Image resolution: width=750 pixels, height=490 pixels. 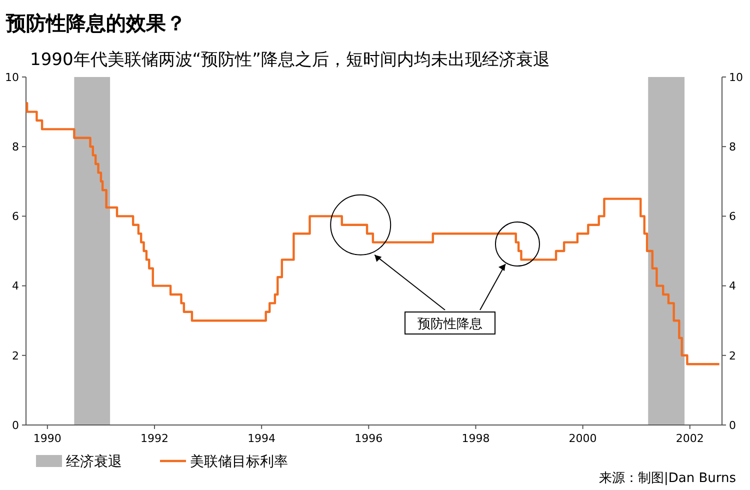 What do you see at coordinates (690, 438) in the screenshot?
I see `x-tick-label: 2002` at bounding box center [690, 438].